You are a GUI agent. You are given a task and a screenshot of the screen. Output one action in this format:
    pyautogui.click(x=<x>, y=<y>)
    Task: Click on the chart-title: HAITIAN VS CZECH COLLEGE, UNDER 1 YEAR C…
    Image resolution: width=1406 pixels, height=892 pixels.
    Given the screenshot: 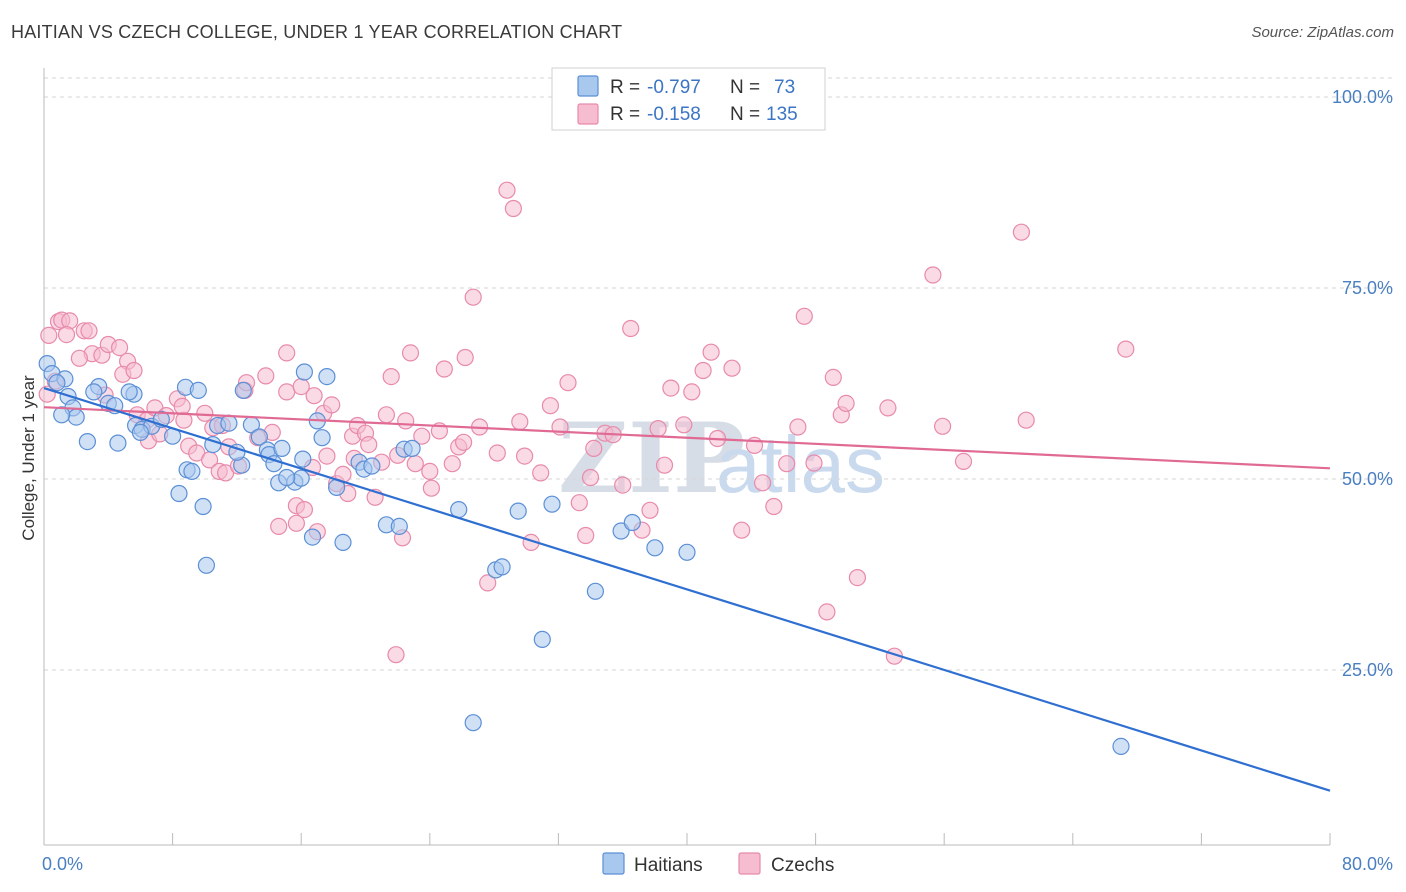 What is the action you would take?
    pyautogui.click(x=317, y=32)
    